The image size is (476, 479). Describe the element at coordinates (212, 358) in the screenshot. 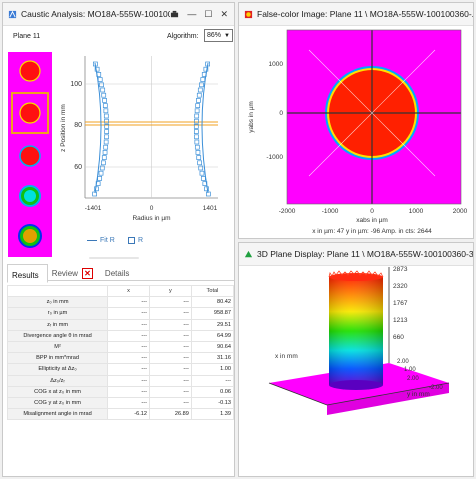

I see `total-value: 31.16` at that location.